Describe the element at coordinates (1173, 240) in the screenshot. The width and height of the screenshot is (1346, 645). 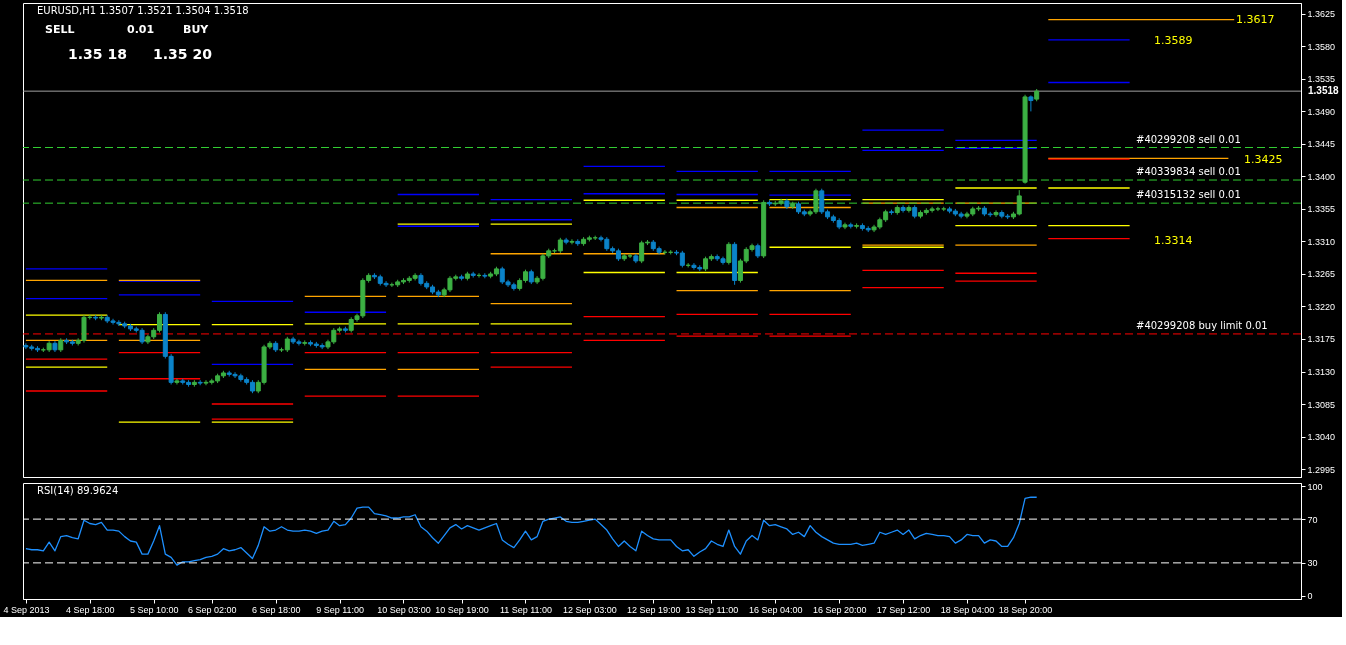
I see `annotation: 1.3314` at that location.